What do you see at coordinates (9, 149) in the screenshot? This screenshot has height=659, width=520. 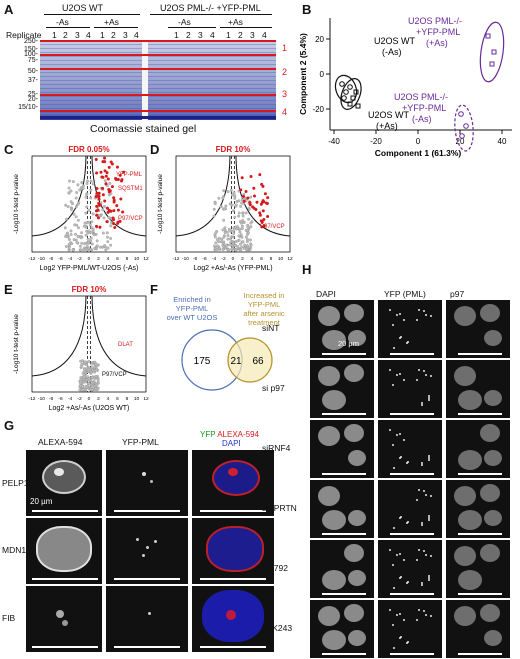 I see `panel-letter-c: C` at bounding box center [9, 149].